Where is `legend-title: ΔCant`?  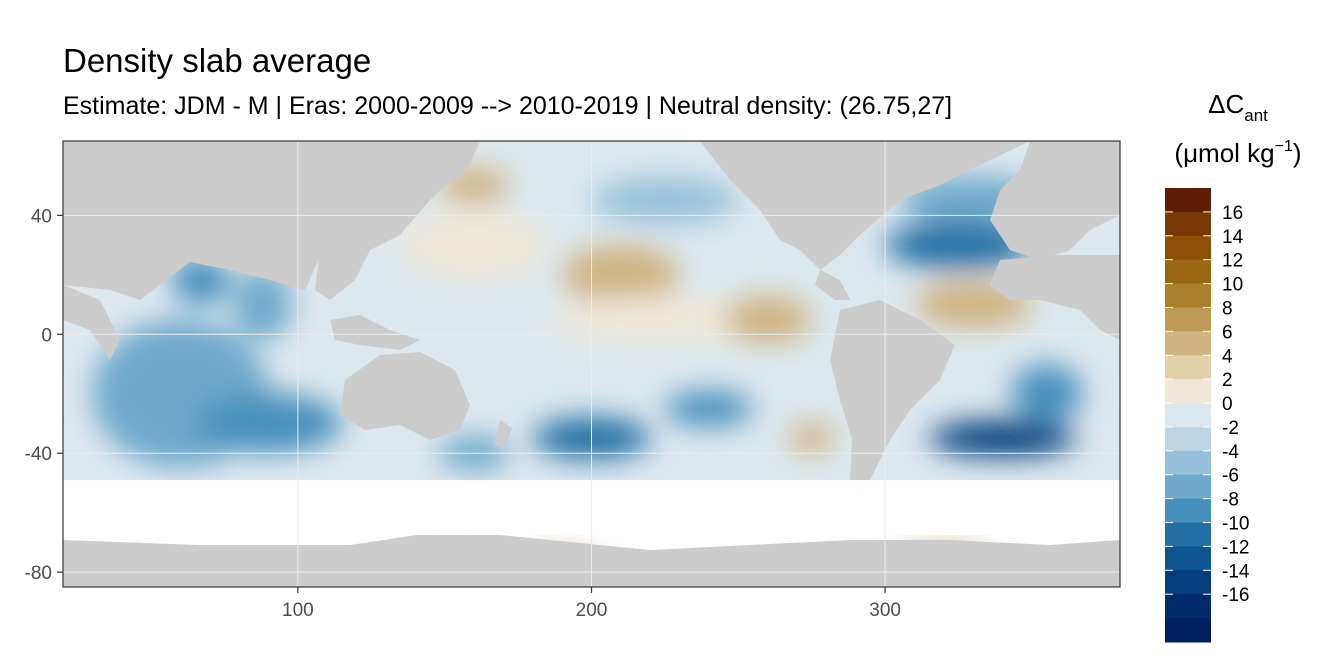 legend-title: ΔCant is located at coordinates (1238, 107).